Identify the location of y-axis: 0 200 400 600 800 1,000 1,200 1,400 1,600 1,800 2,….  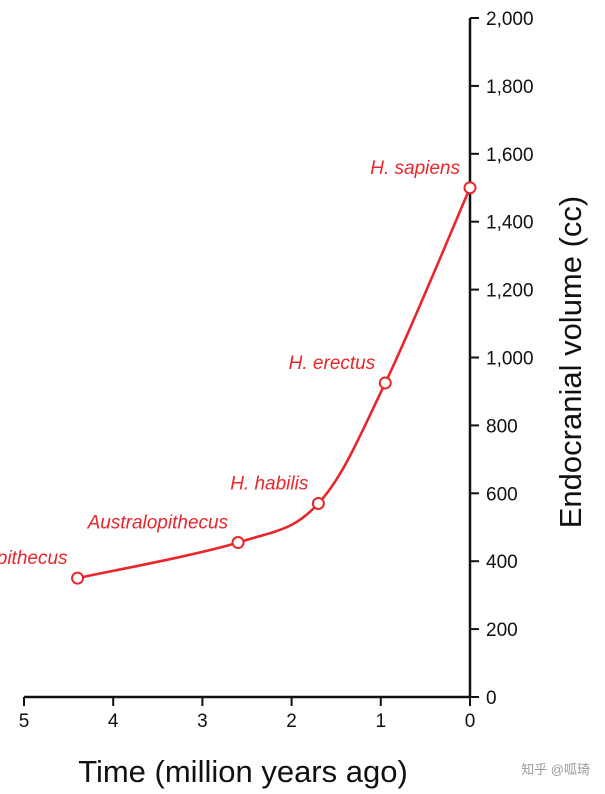
(501, 359).